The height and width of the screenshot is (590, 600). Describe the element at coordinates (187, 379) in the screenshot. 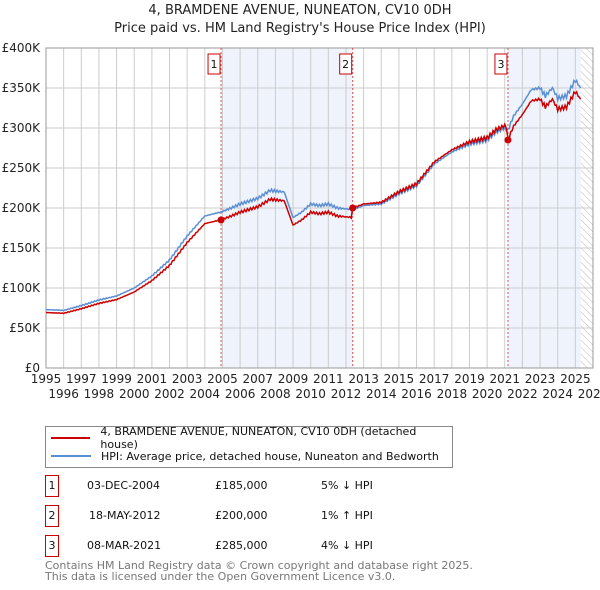

I see `x-tick-label: 2003` at that location.